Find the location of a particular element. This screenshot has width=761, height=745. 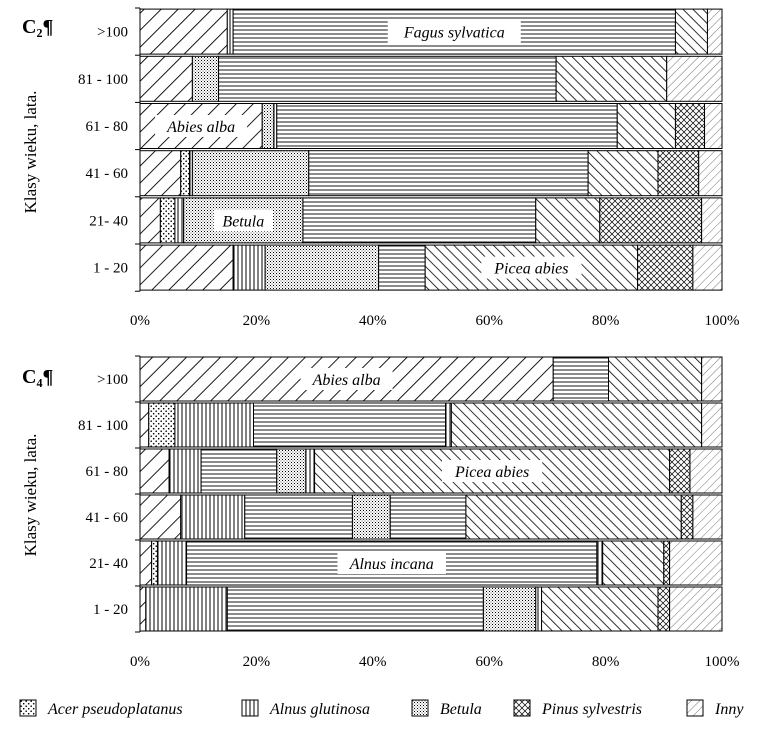

segment-label: Fagus sylvatica is located at coordinates (454, 33).